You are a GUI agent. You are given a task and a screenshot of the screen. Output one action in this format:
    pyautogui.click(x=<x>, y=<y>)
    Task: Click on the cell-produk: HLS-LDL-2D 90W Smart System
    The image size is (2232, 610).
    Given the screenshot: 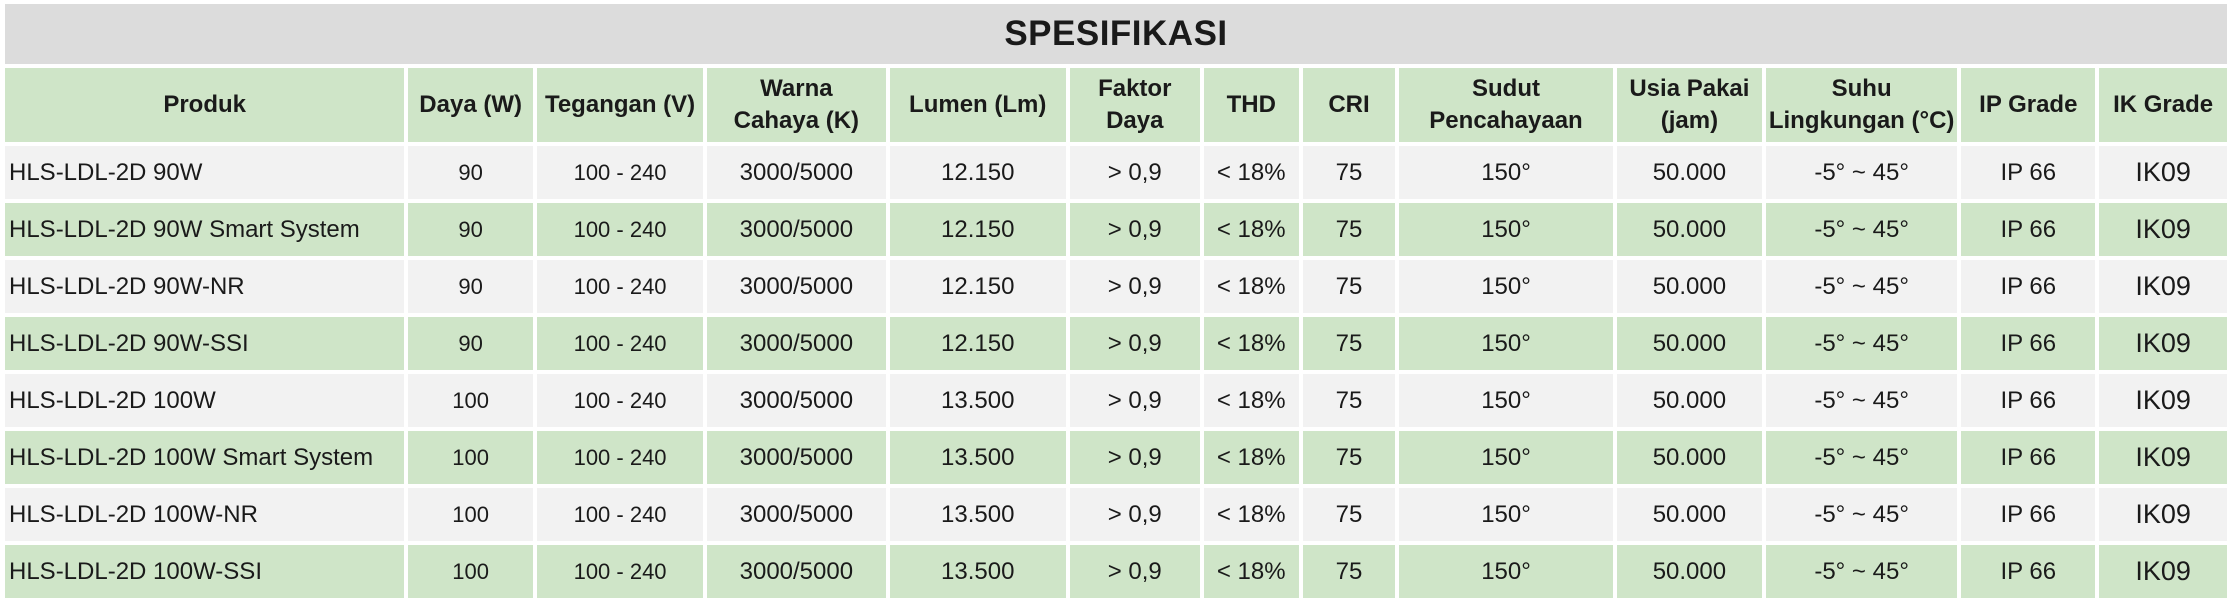 What is the action you would take?
    pyautogui.click(x=205, y=229)
    